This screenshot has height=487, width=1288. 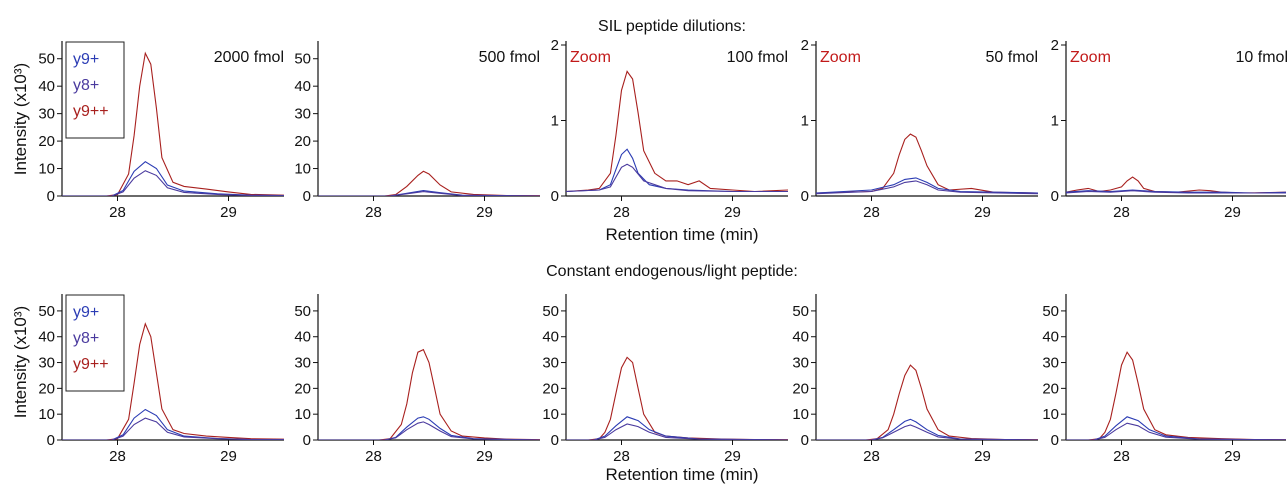 What do you see at coordinates (509, 57) in the screenshot?
I see `panel-label: 500 fmol` at bounding box center [509, 57].